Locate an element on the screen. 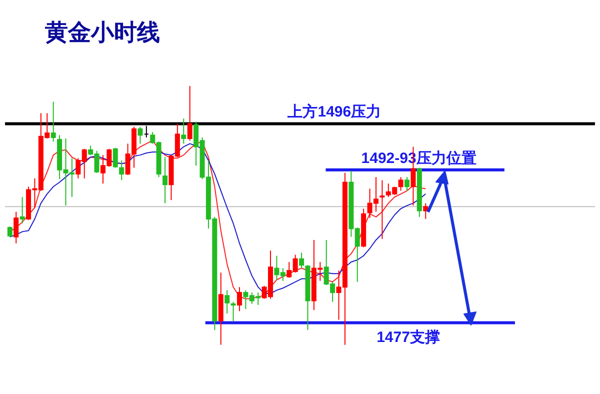 The image size is (600, 394). ref-line-label: 上方1496压力 is located at coordinates (334, 111).